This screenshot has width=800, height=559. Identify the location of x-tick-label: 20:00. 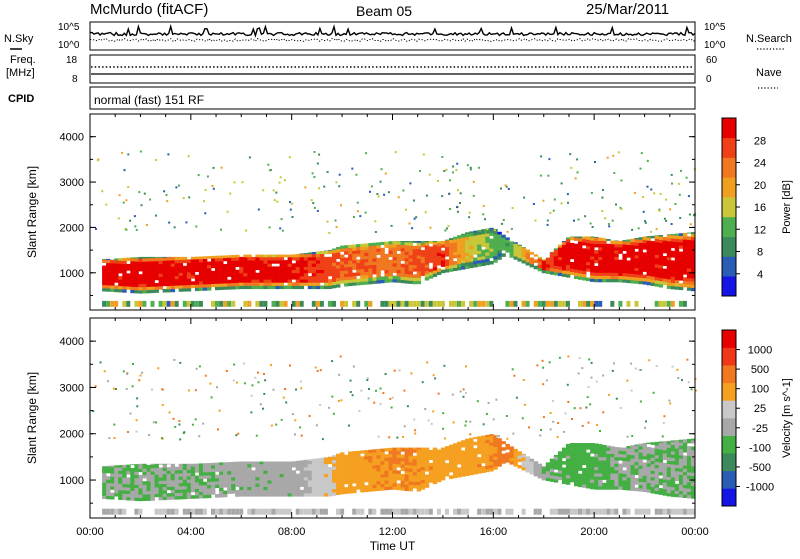
(594, 532).